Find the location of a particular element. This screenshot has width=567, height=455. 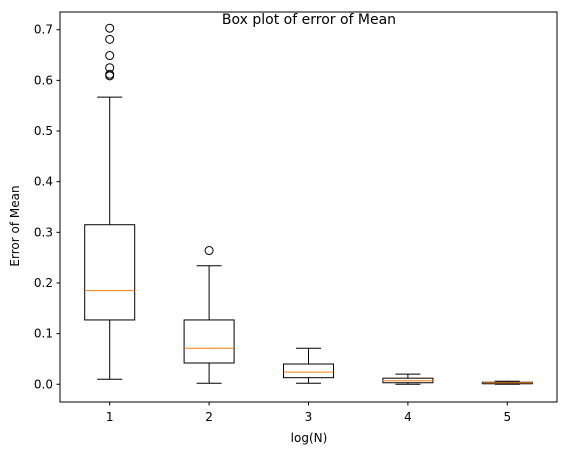

y-axis-ticks: 0.0 0.1 0.2 0.3 0.4 0.5 0.6 0.7 is located at coordinates (47, 207).